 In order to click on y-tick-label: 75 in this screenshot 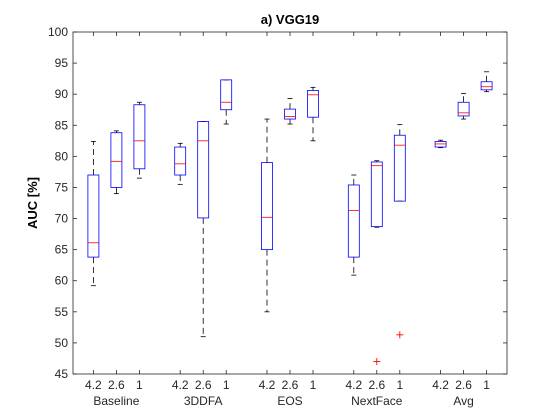, I will do `click(62, 187)`.